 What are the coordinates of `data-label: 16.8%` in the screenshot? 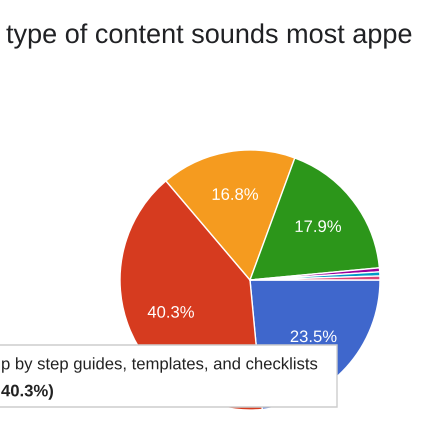 It's located at (235, 194).